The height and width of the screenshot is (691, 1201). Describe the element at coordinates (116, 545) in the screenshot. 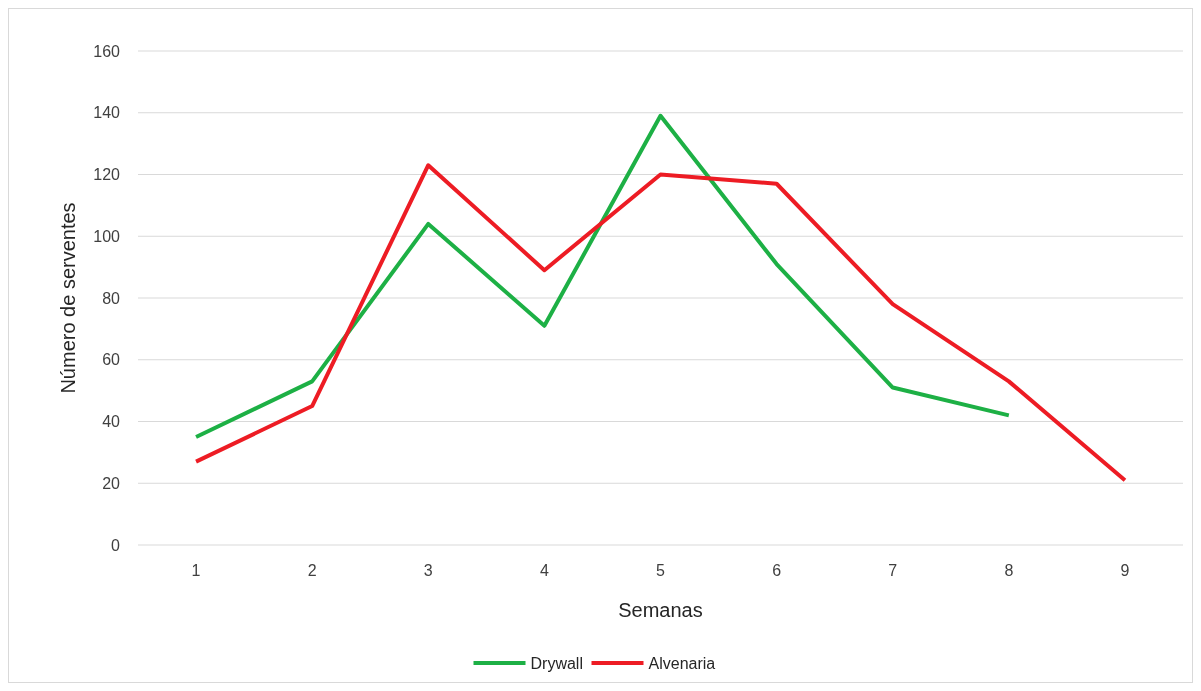

I see `y-tick-label: 0` at that location.